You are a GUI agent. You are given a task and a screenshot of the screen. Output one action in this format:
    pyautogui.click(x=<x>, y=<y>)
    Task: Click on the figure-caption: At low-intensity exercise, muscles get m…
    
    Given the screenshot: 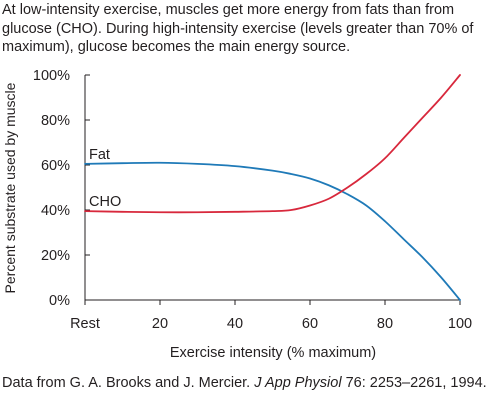 What is the action you would take?
    pyautogui.click(x=238, y=28)
    